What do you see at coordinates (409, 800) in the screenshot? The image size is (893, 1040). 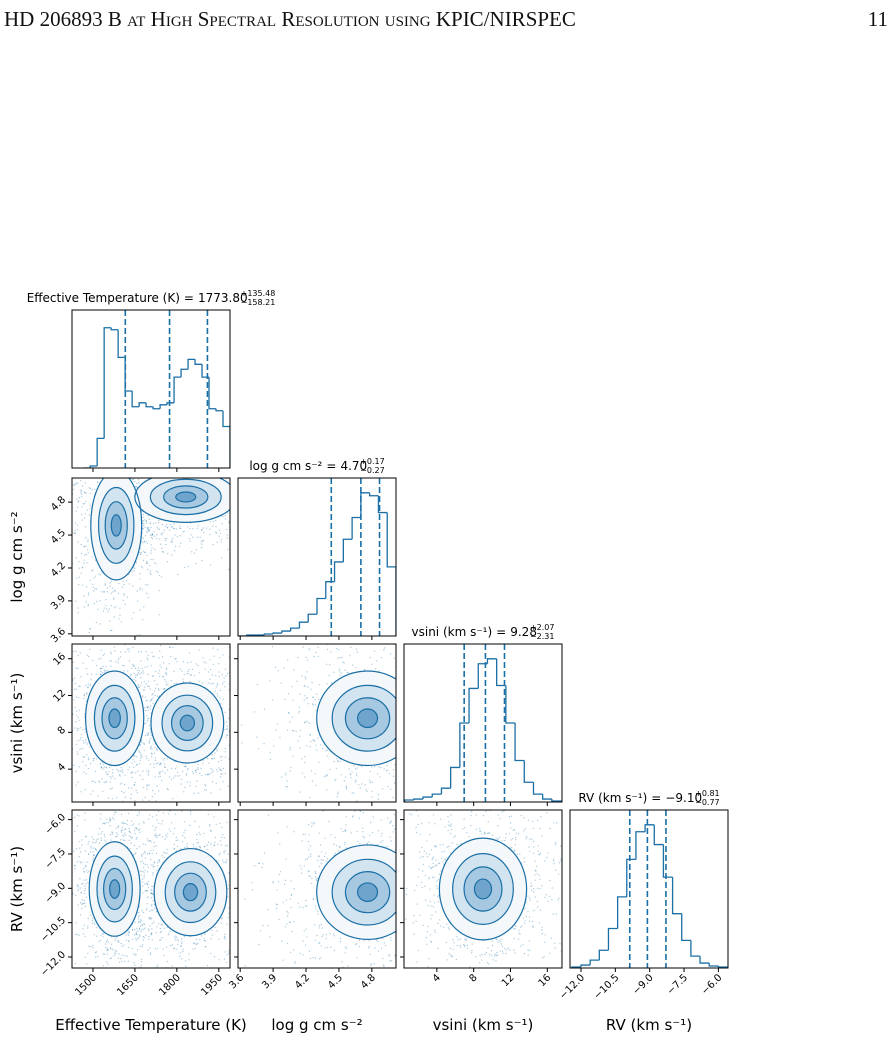 I see `histogram-step` at bounding box center [409, 800].